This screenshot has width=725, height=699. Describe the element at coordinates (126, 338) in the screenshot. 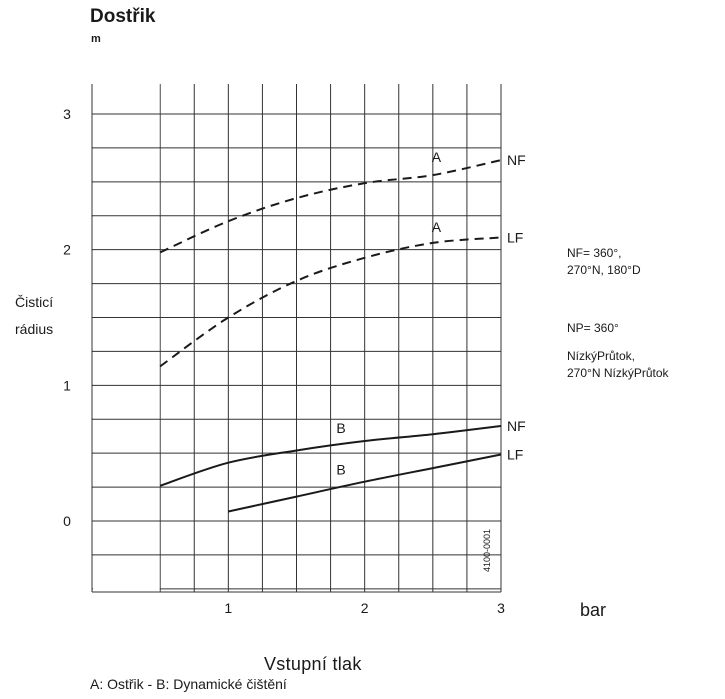

I see `left-margin-blank` at that location.